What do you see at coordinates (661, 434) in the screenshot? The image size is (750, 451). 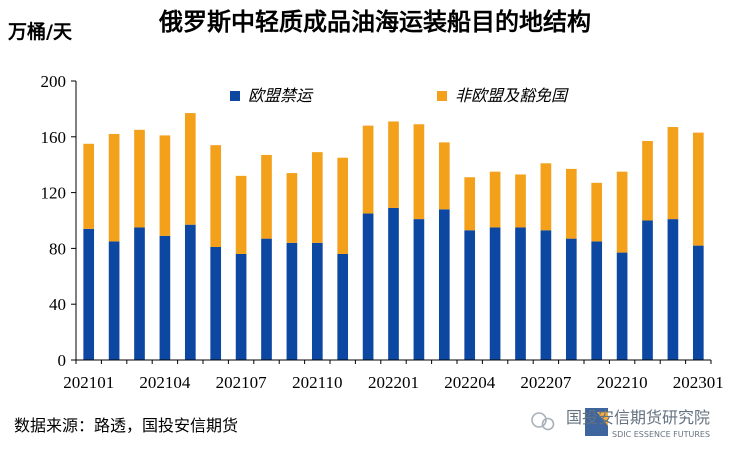 I see `watermark-english-name: SDIC ESSENCE FUTURES` at bounding box center [661, 434].